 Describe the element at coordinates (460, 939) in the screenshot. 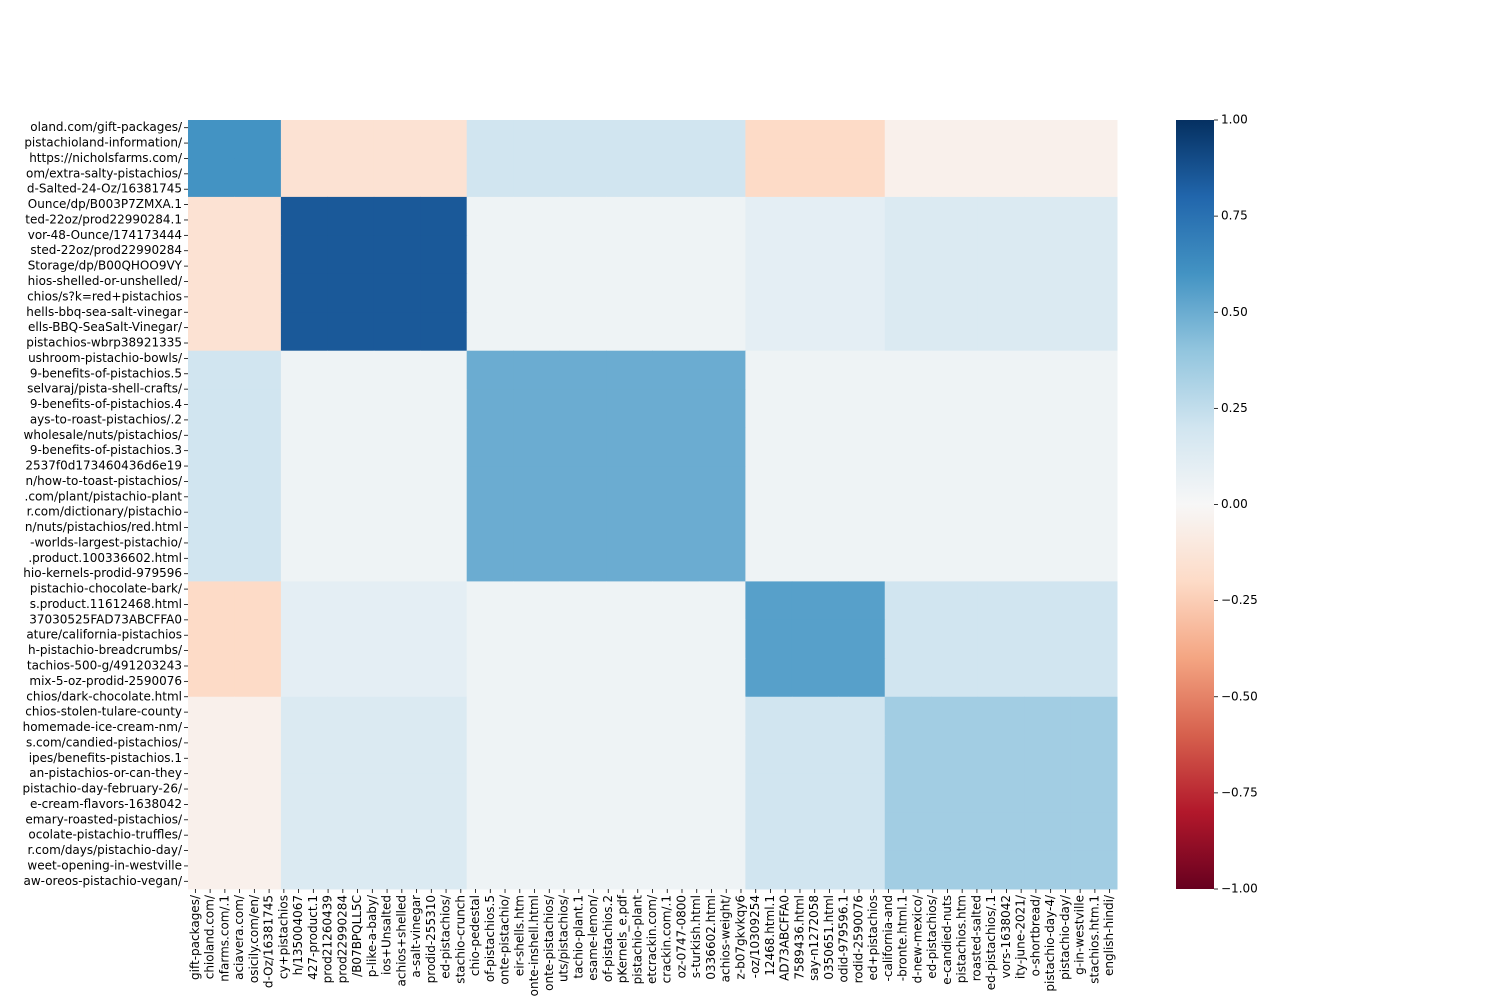

I see `x-tick-label: stachio-crunch` at that location.